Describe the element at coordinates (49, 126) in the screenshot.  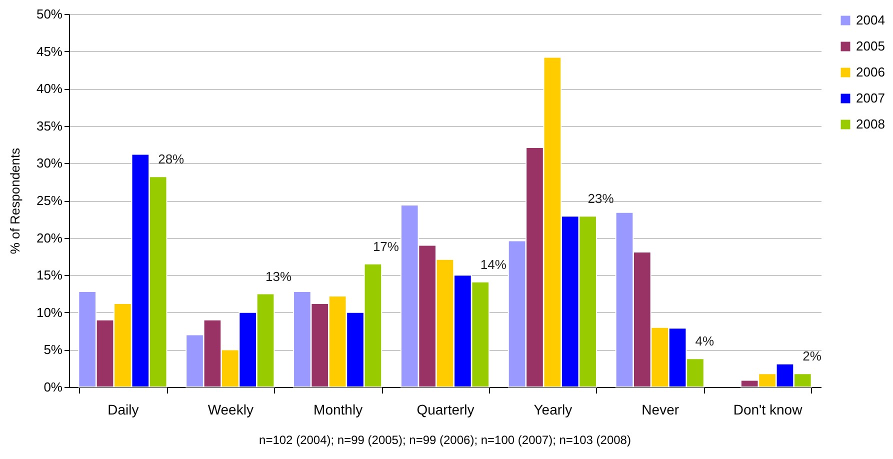
I see `y-tick-label: 35%` at that location.